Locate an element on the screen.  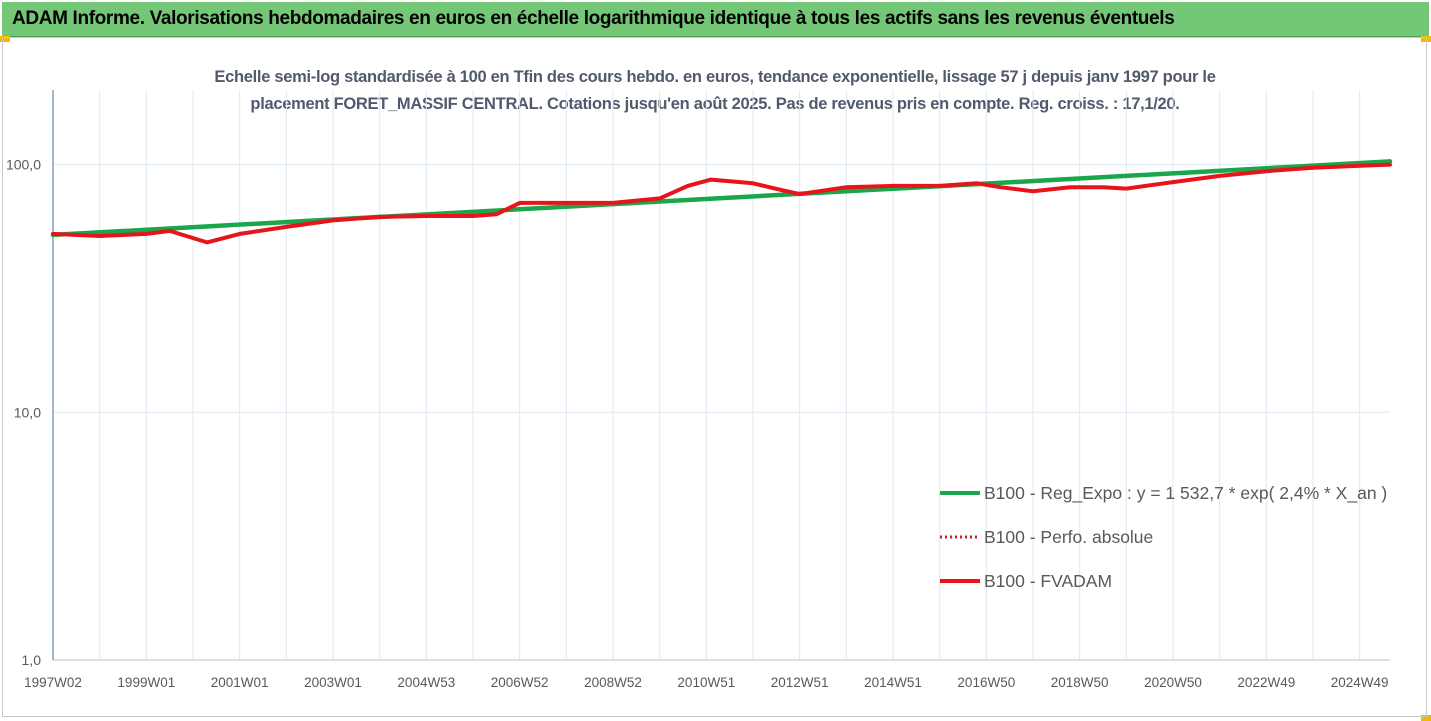
x-tick-label: 2010W51 is located at coordinates (706, 682).